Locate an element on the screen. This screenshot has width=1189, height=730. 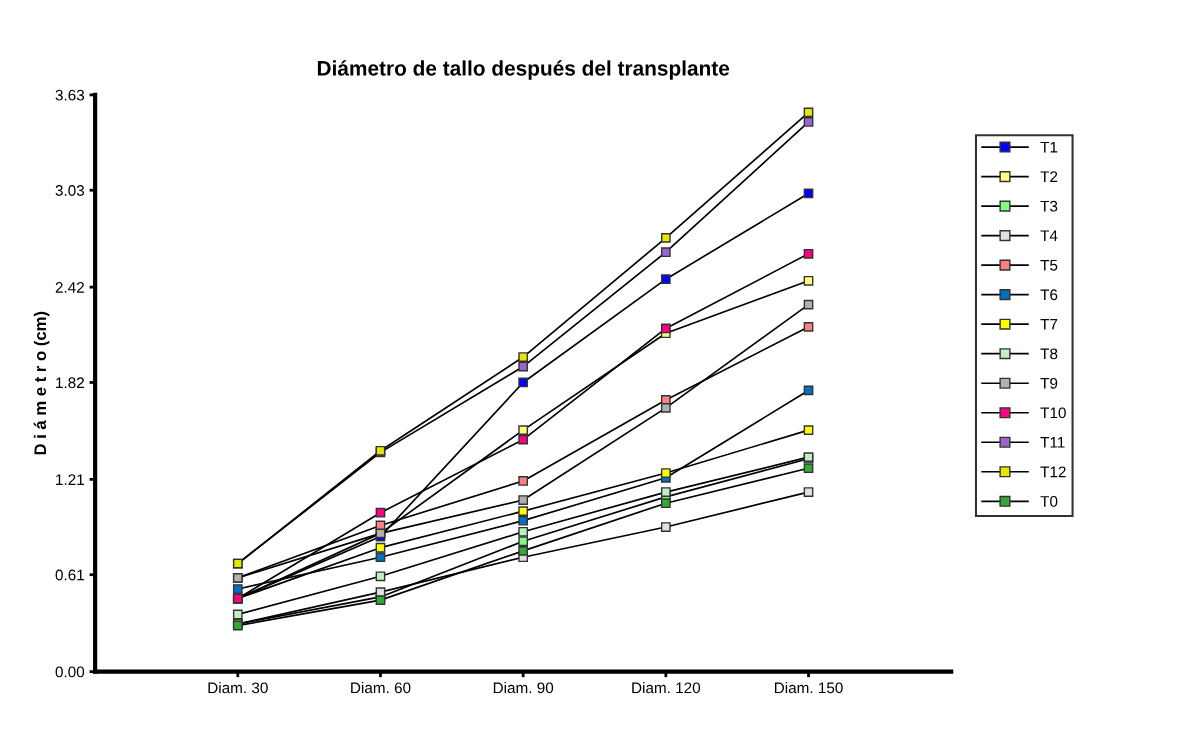
y-tick-label: 3.03 is located at coordinates (70, 190).